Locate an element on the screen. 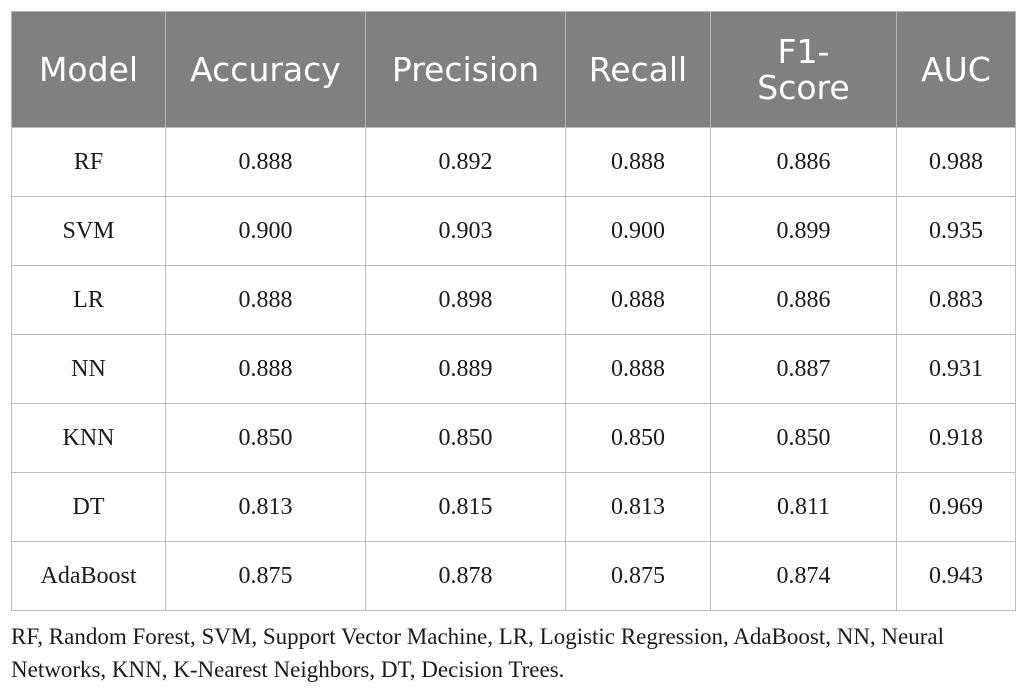 This screenshot has height=699, width=1026. cell-auc: 0.943 is located at coordinates (956, 576).